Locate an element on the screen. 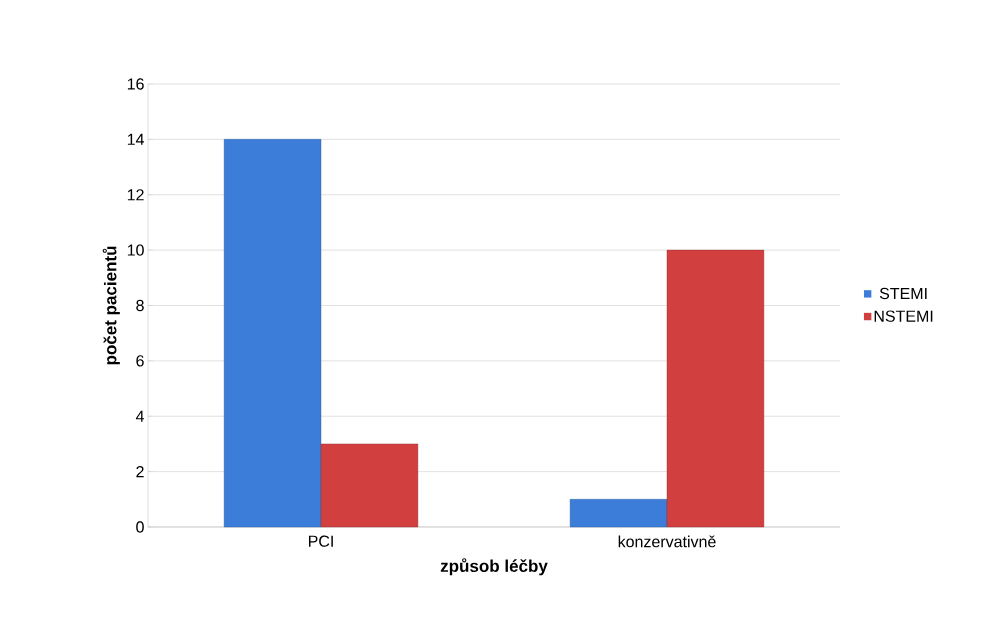 This screenshot has height=623, width=1001. x-tick-label: konzervativně is located at coordinates (667, 541).